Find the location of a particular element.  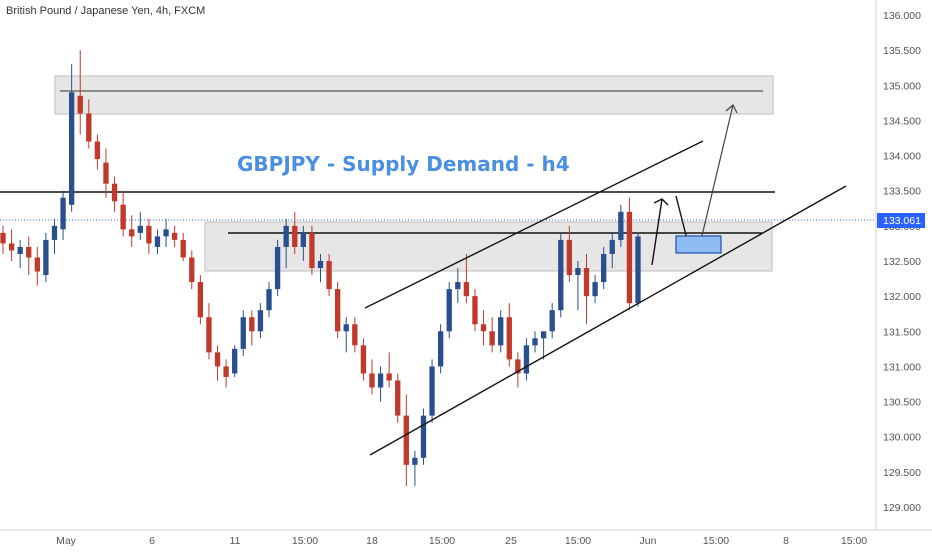

price-tick-label: 133.500 is located at coordinates (902, 192).